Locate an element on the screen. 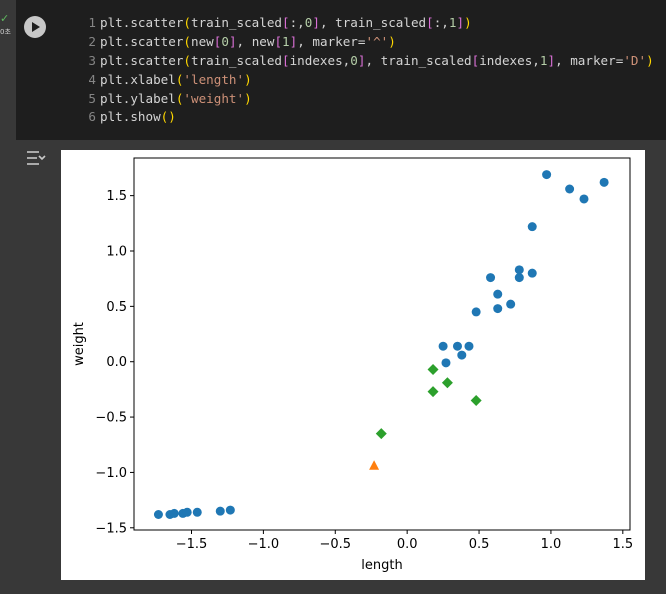  x-tick-label: 0.5 is located at coordinates (479, 544).